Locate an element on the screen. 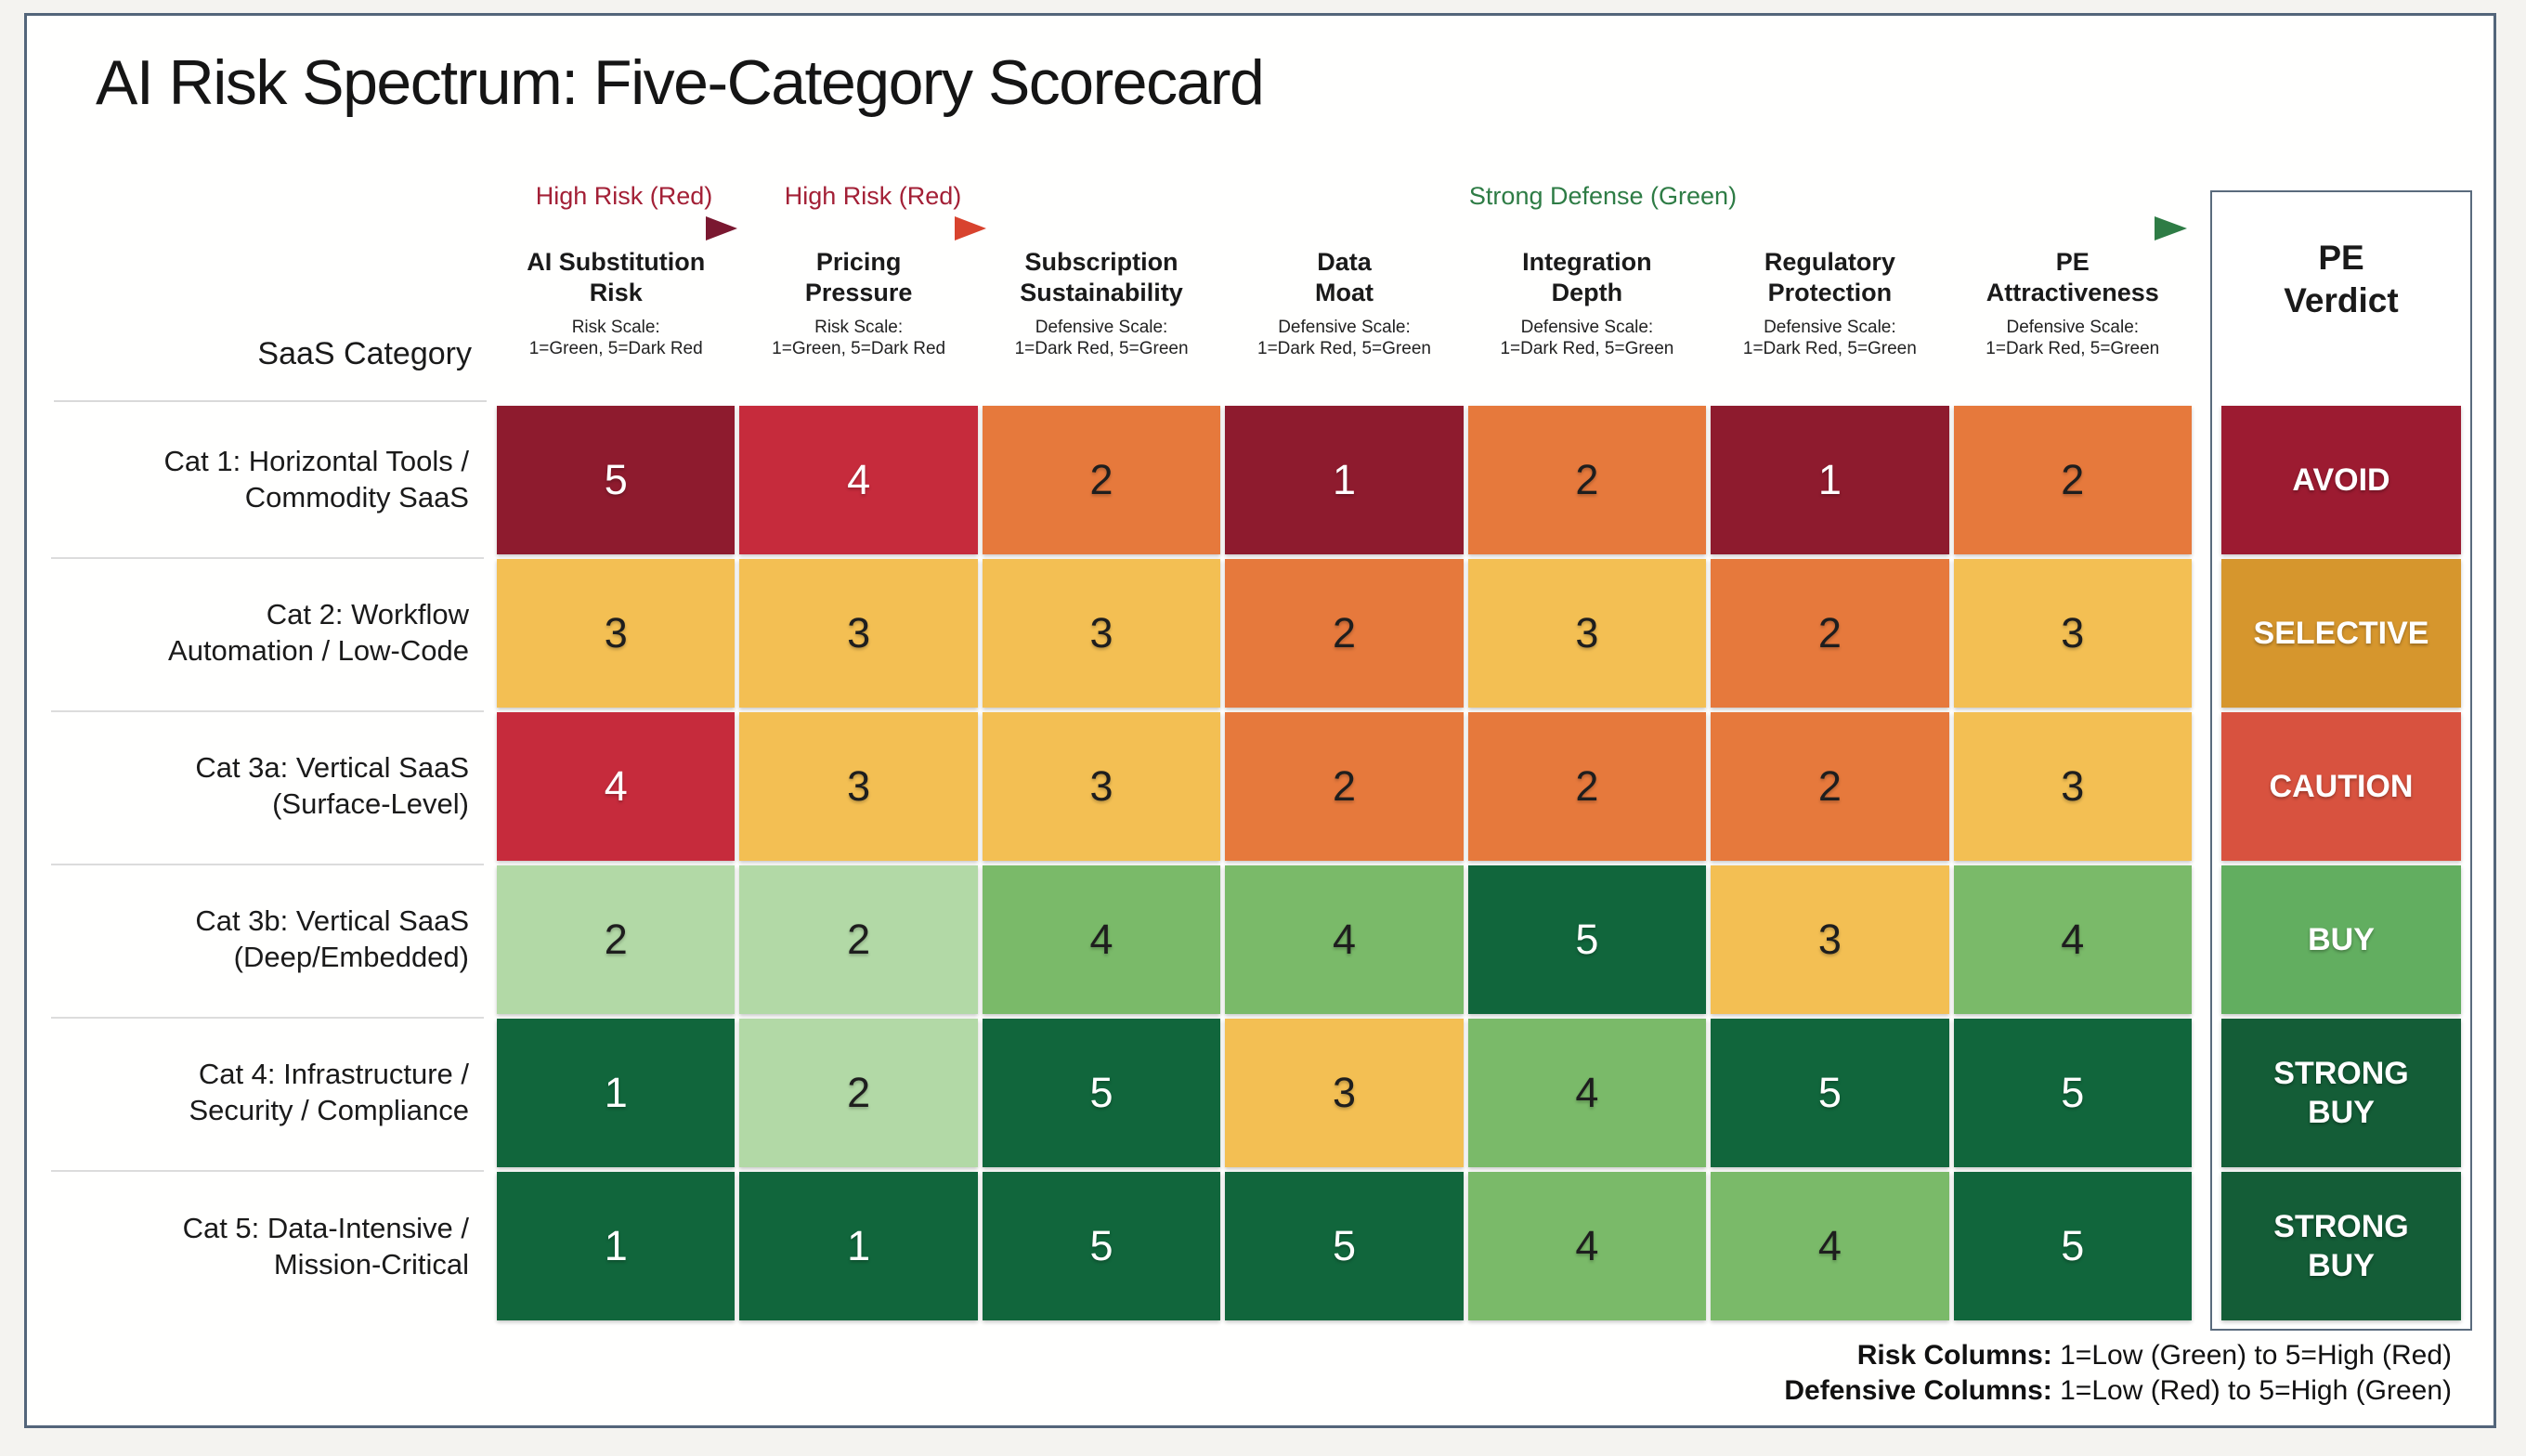 The image size is (2526, 1456). column-title-line: Moat is located at coordinates (1344, 292).